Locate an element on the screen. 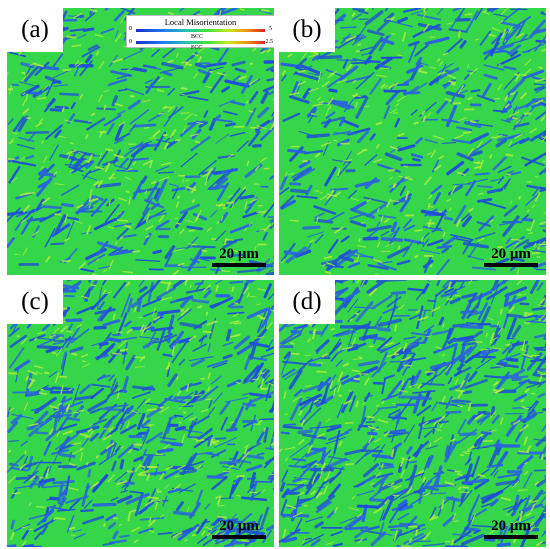 This screenshot has height=549, width=550. scale-bar-d: 20 μm is located at coordinates (511, 529).